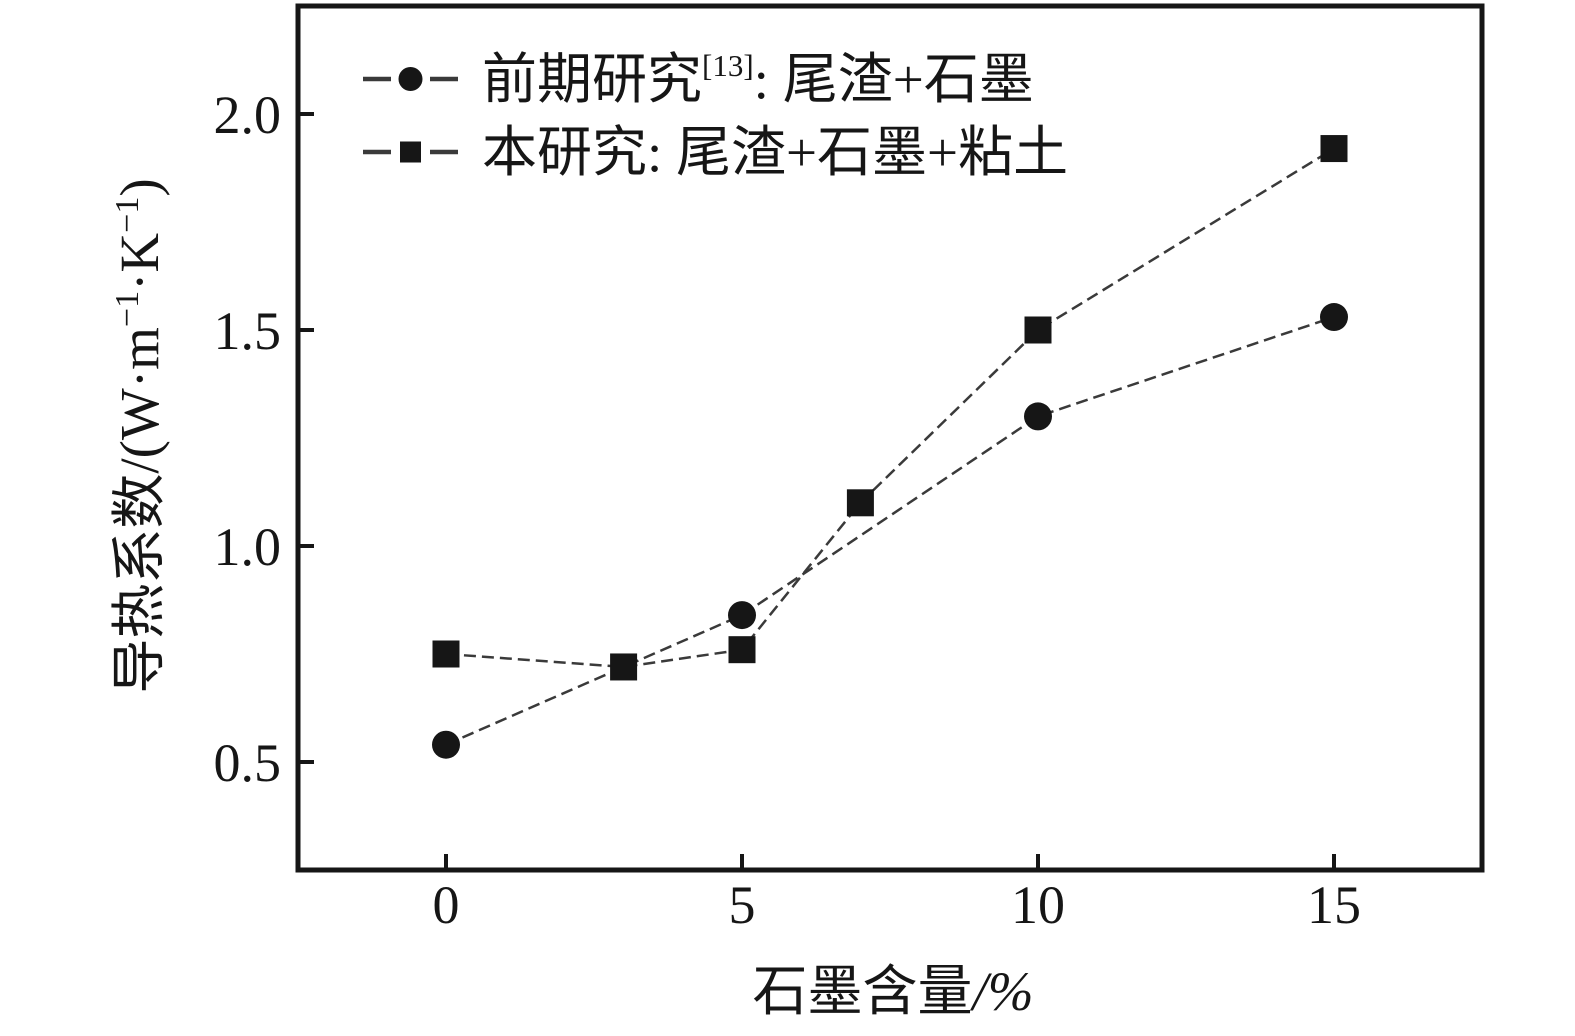  Describe the element at coordinates (1038, 905) in the screenshot. I see `x-tick-label: 10` at that location.